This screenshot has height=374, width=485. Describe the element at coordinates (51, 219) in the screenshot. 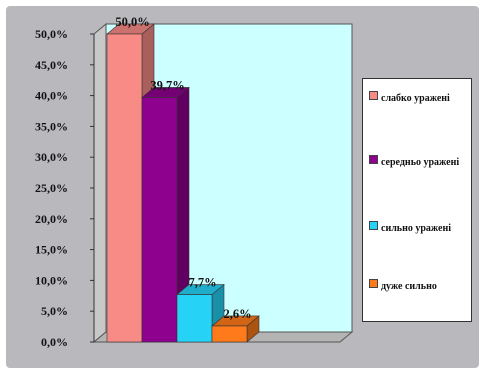

I see `y-tick-label: 20,0%` at that location.